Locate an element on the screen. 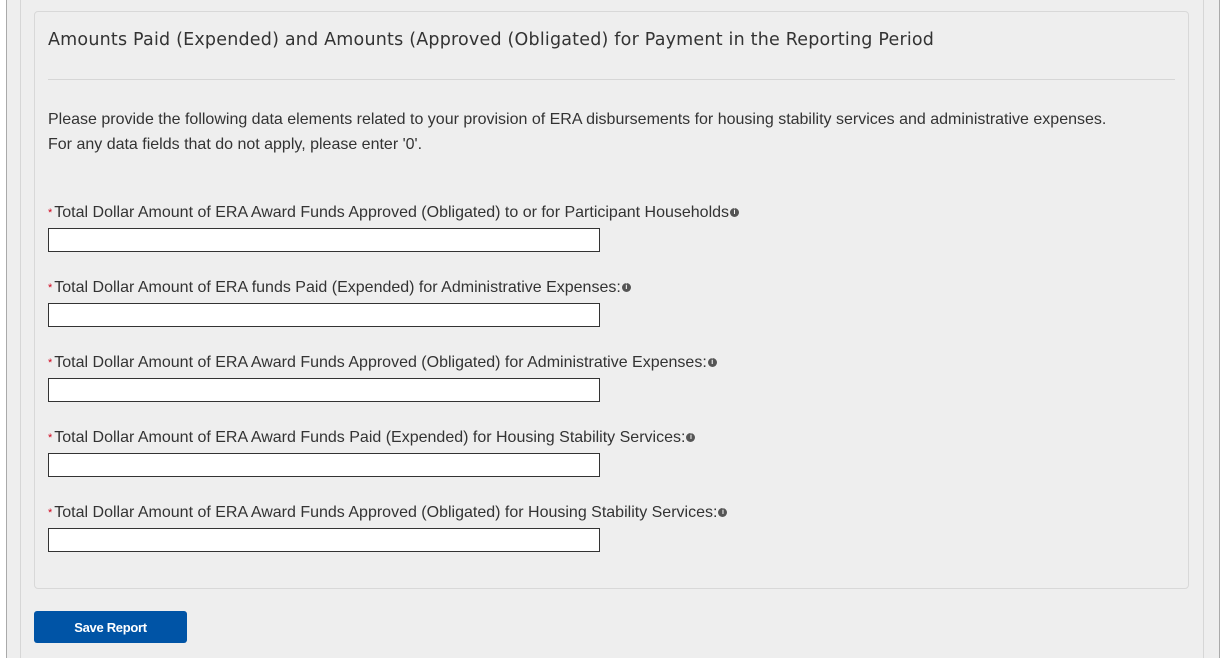 The height and width of the screenshot is (658, 1224). approved-housing-input is located at coordinates (324, 540).